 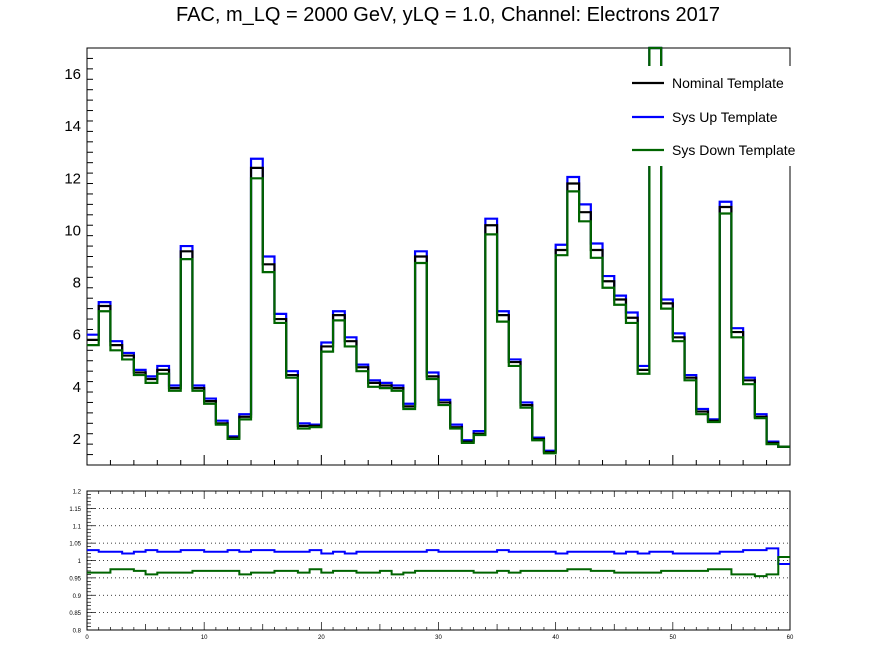 I want to click on ratio-down-line, so click(x=438, y=567).